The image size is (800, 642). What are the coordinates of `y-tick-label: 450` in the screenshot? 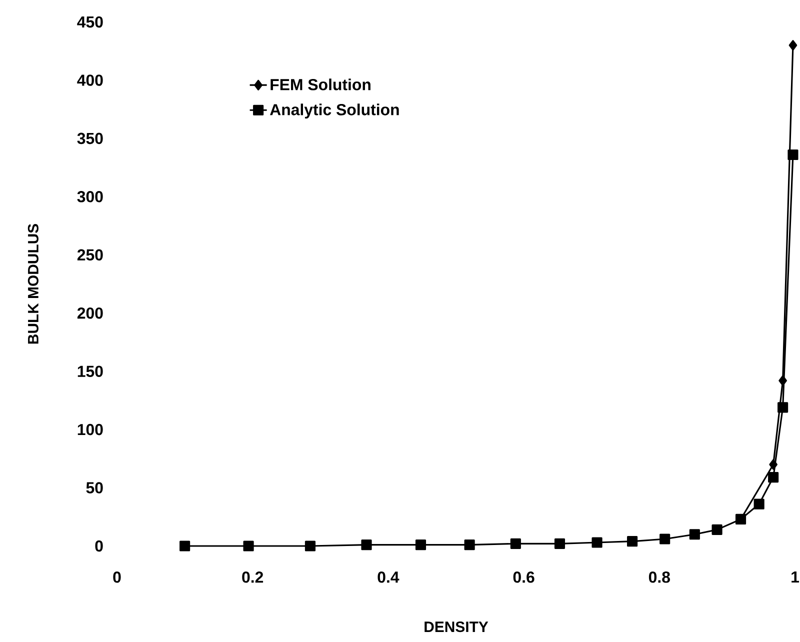 It's located at (90, 22).